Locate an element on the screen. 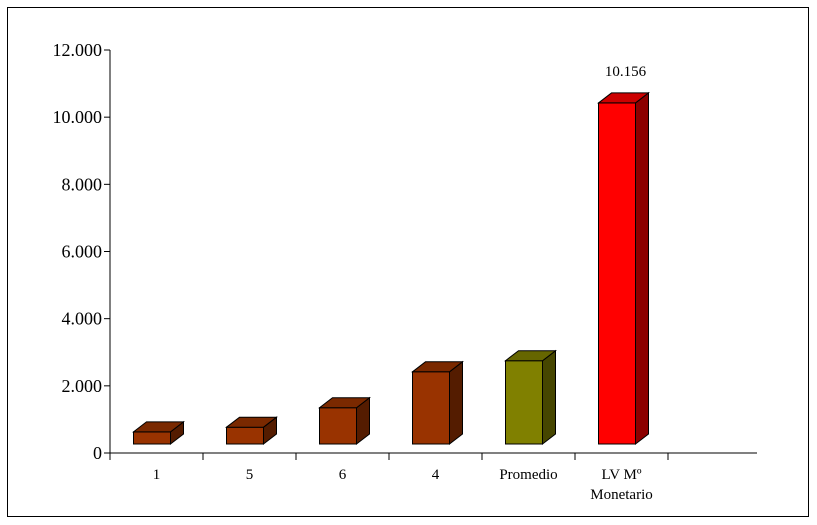 Image resolution: width=817 pixels, height=525 pixels. y-tick-label: 8.000 is located at coordinates (82, 184).